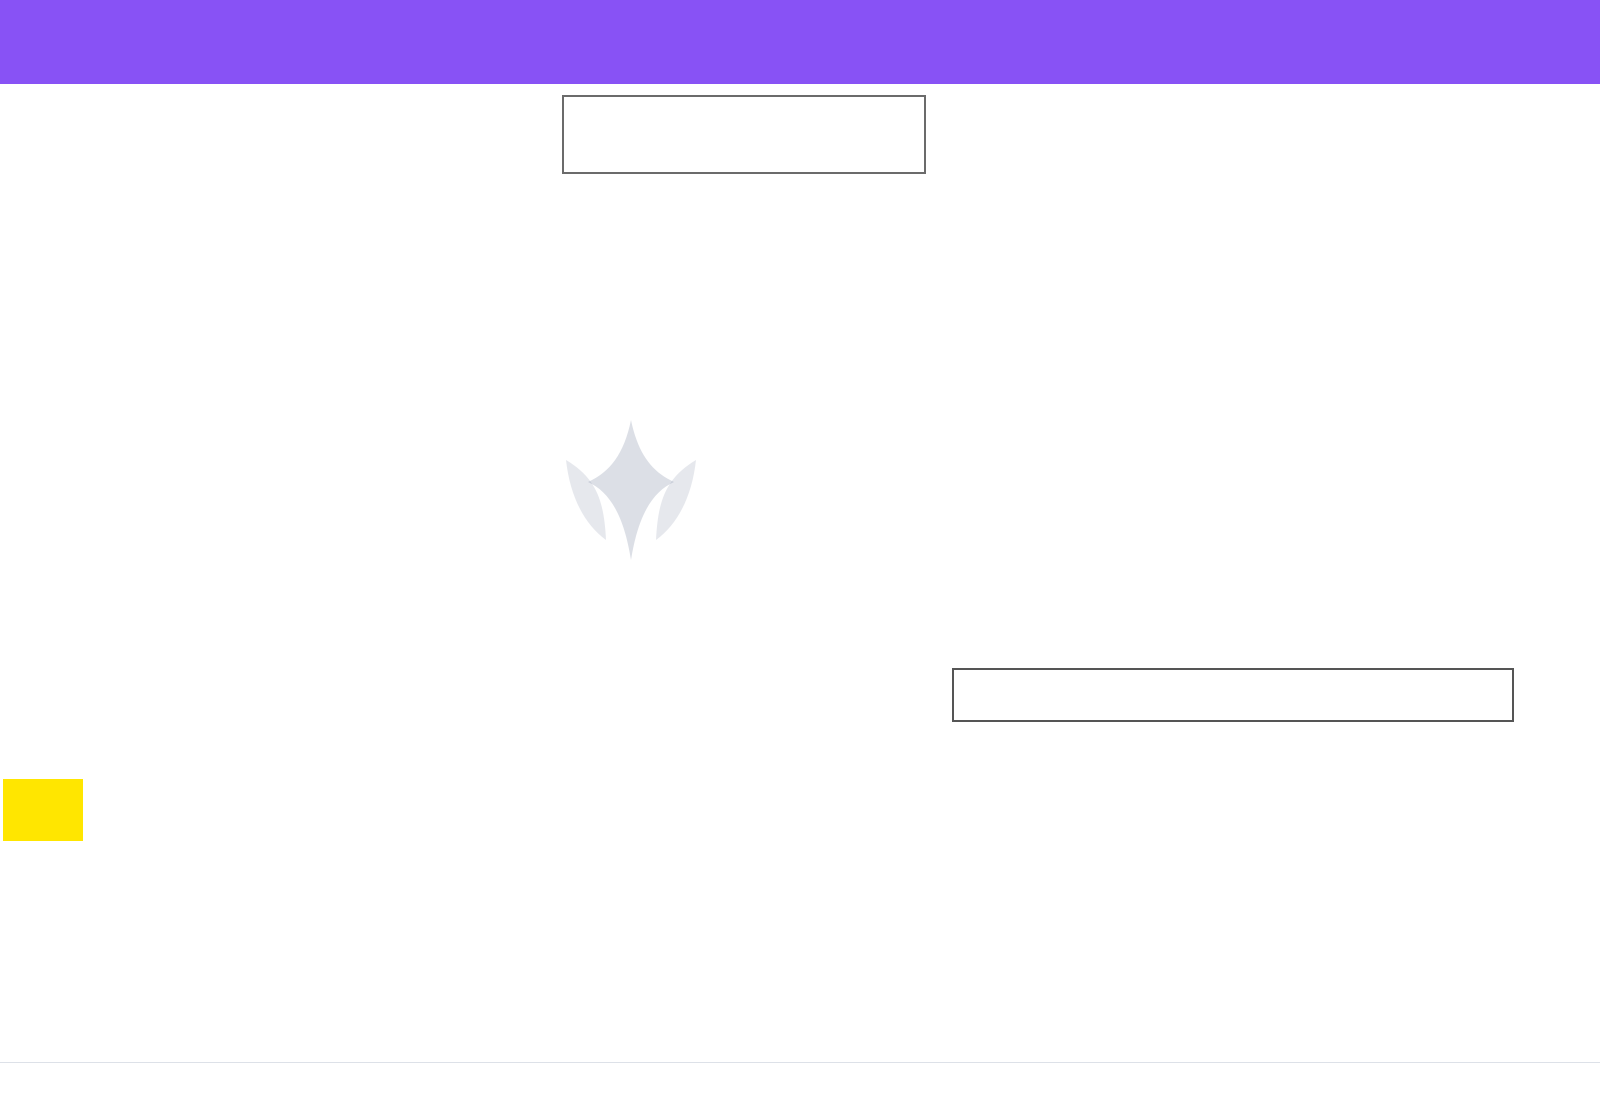 This screenshot has height=1095, width=1600. What do you see at coordinates (800, 1062) in the screenshot?
I see `time-axis-separator` at bounding box center [800, 1062].